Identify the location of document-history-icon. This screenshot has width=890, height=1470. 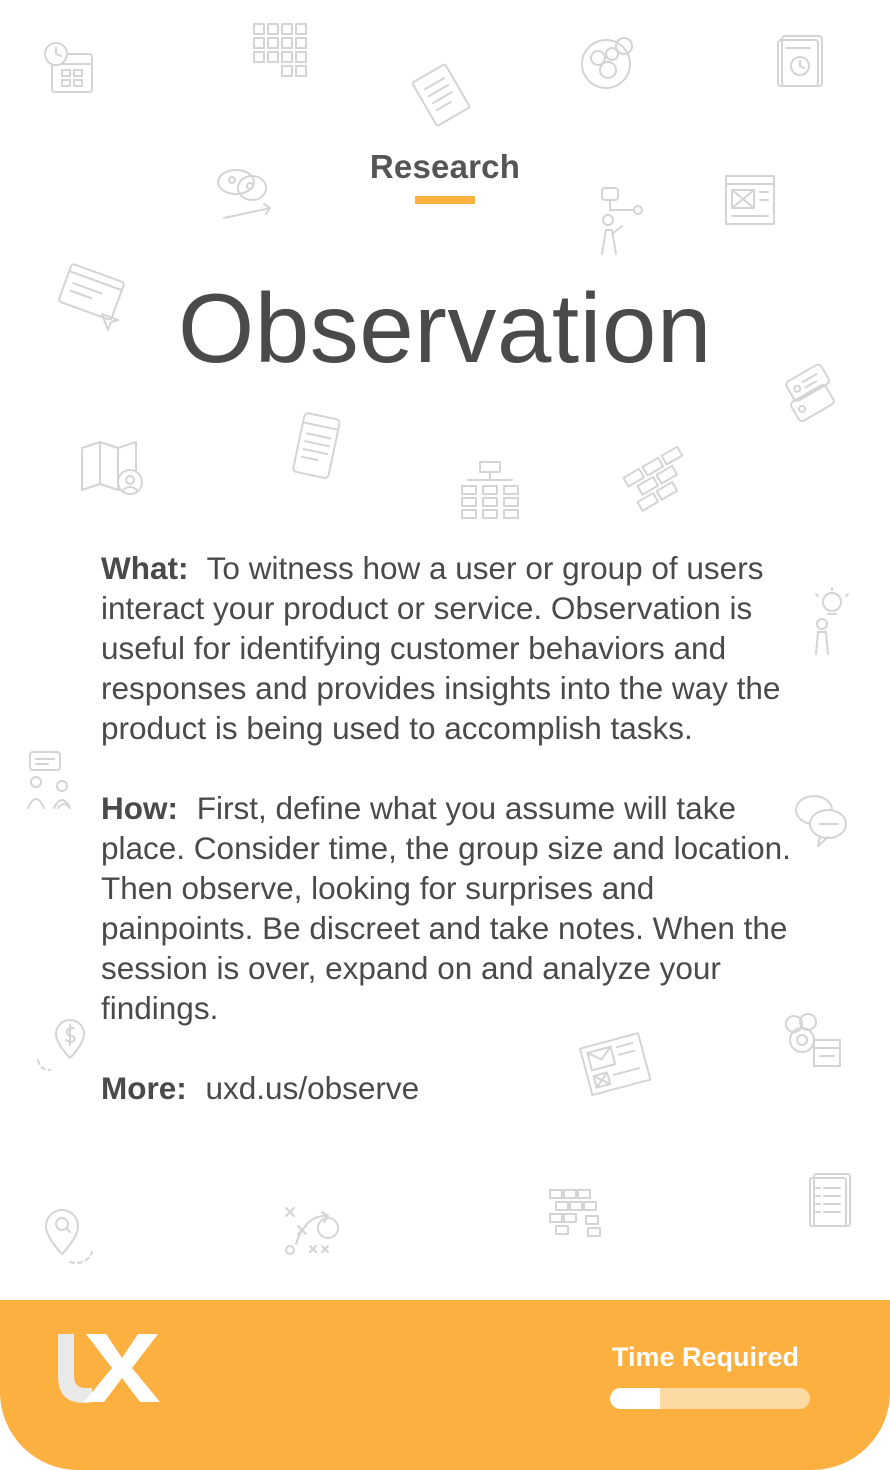
(800, 61).